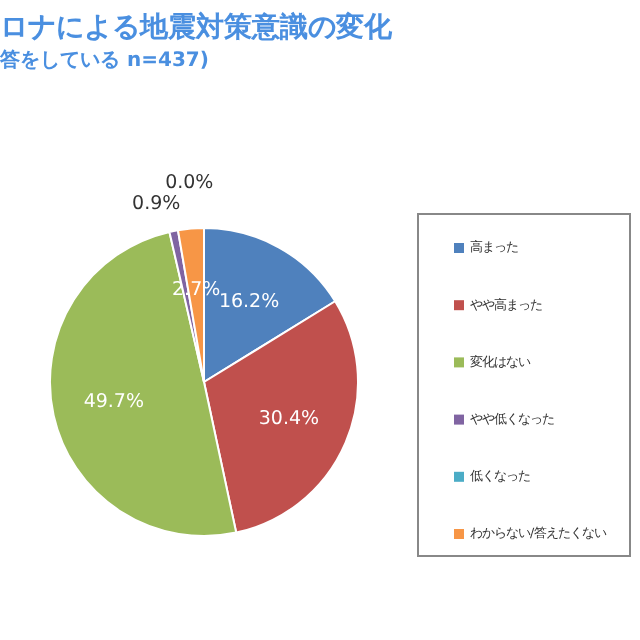 Image resolution: width=640 pixels, height=640 pixels. What do you see at coordinates (249, 301) in the screenshot?
I see `data-label: 16.2%` at bounding box center [249, 301].